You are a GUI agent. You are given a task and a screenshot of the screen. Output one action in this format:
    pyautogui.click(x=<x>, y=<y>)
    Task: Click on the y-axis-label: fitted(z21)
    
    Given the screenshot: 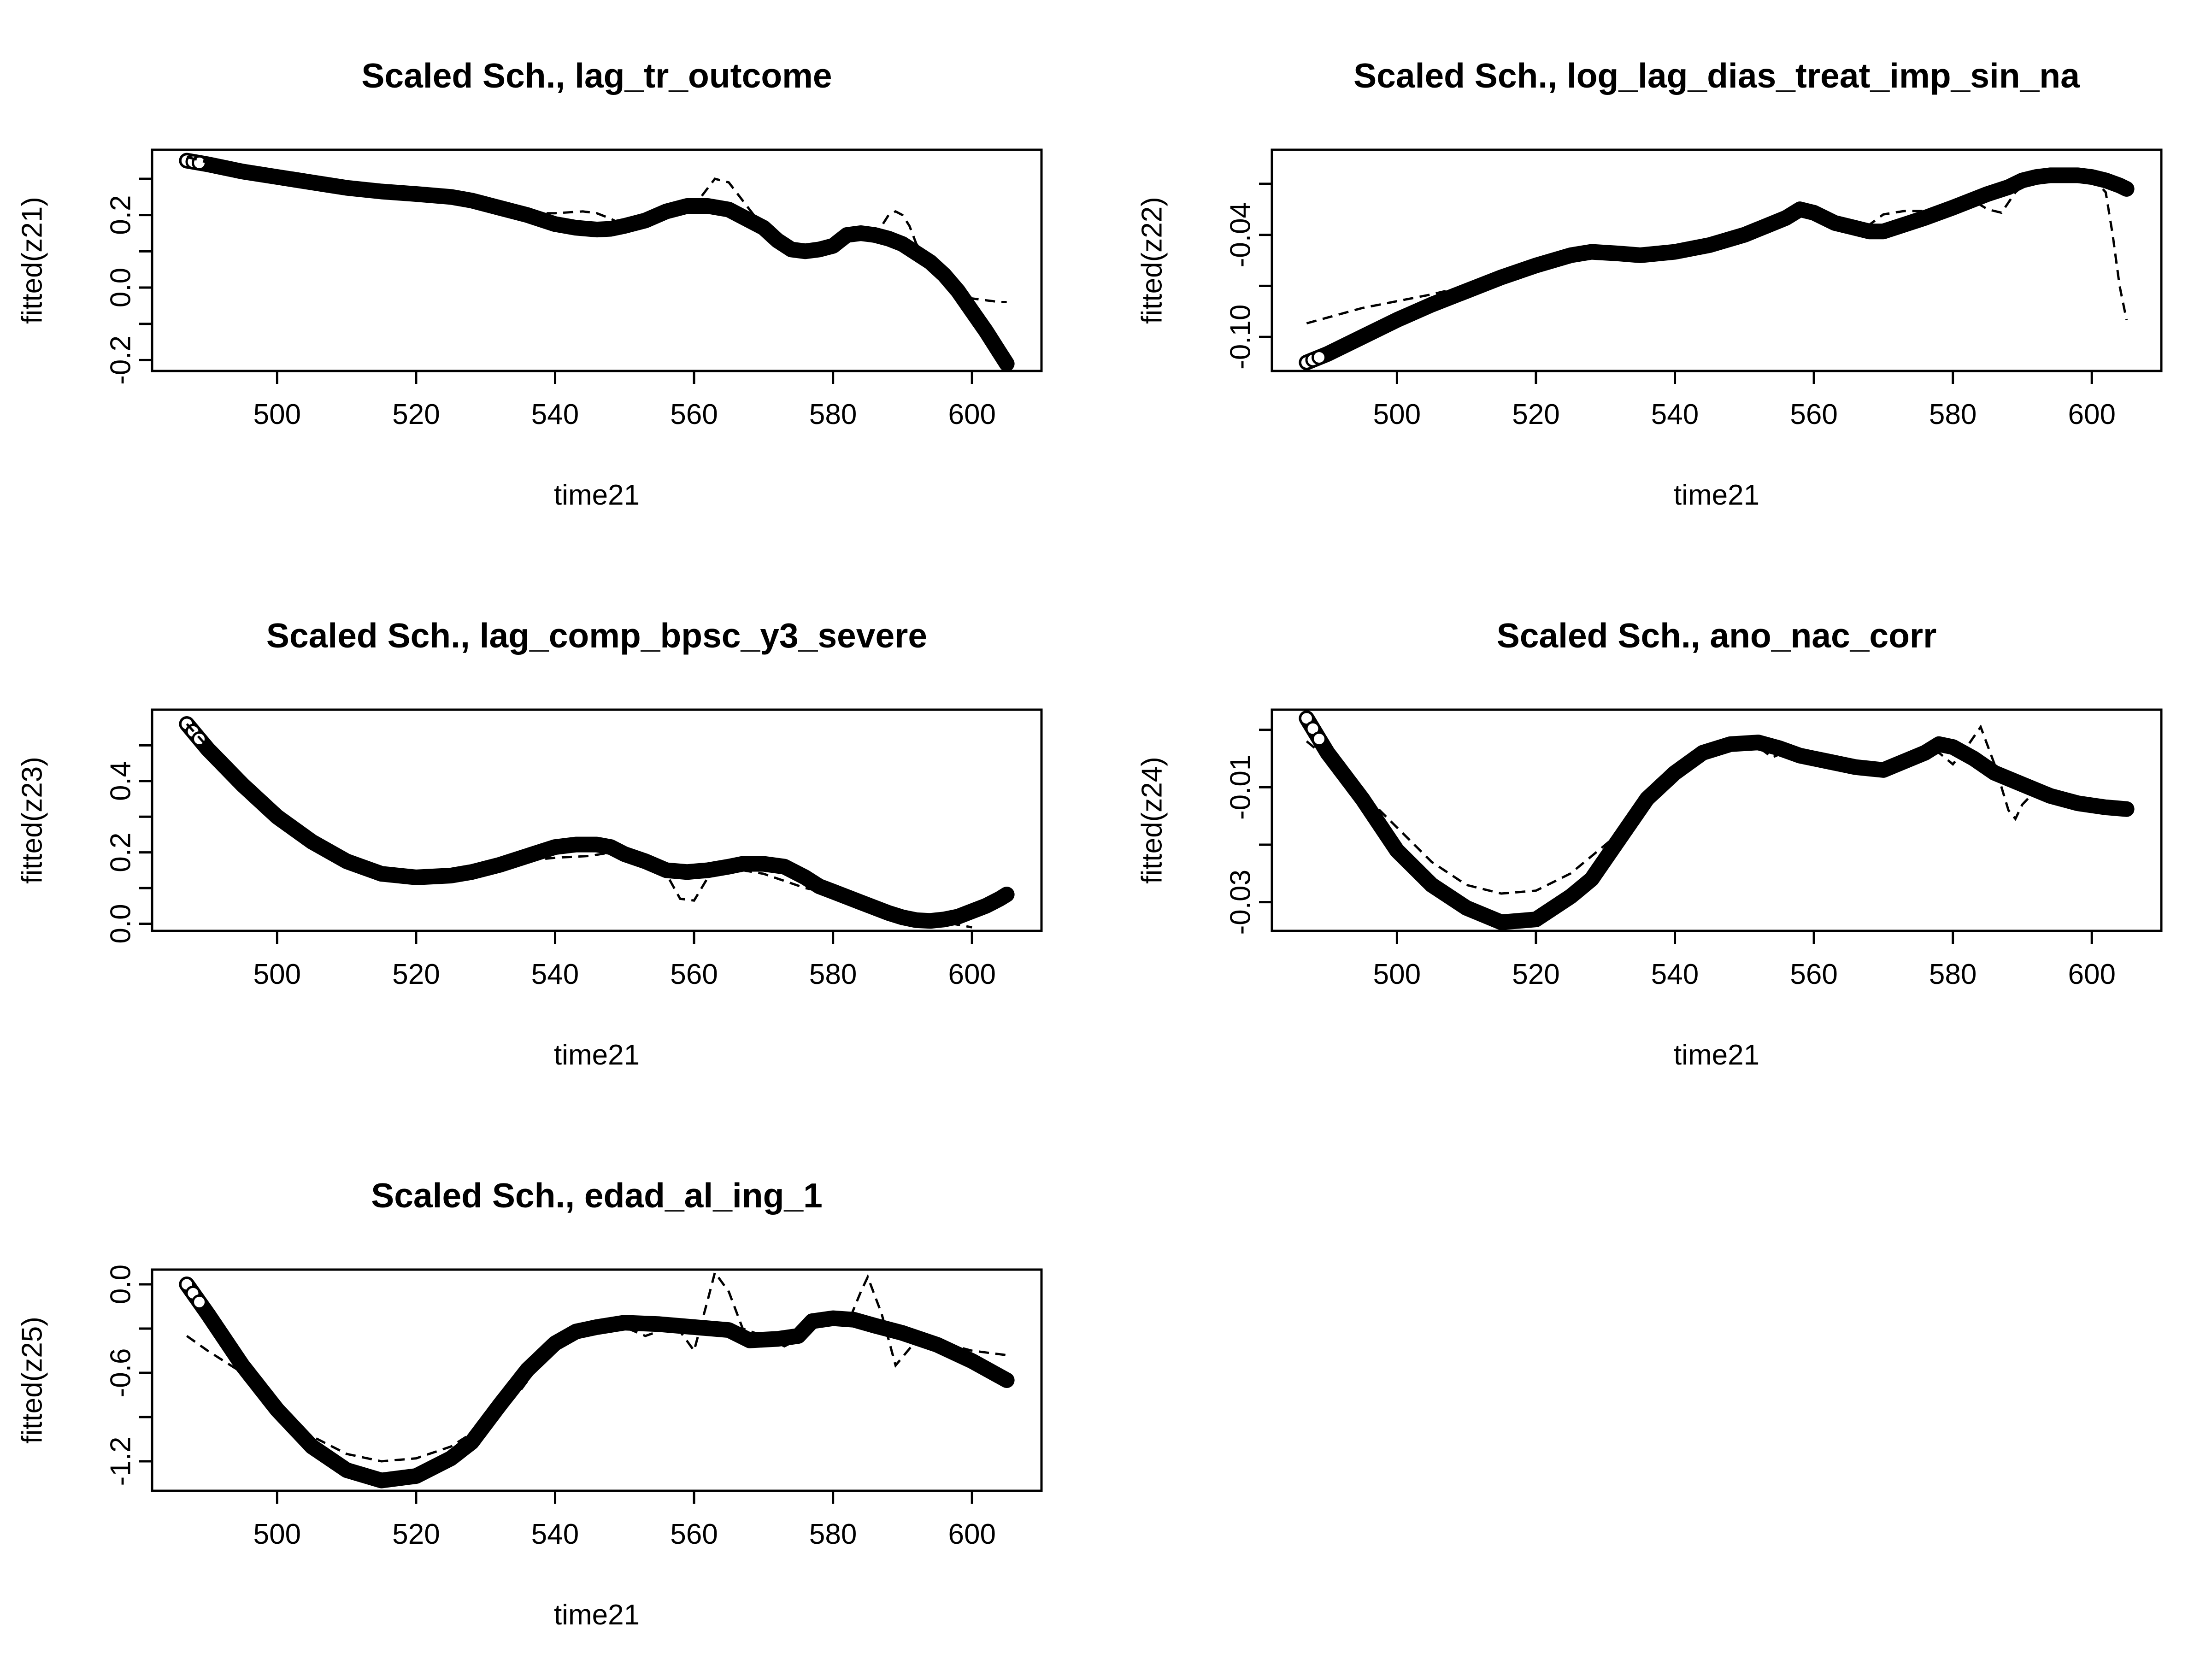 What is the action you would take?
    pyautogui.click(x=32, y=260)
    